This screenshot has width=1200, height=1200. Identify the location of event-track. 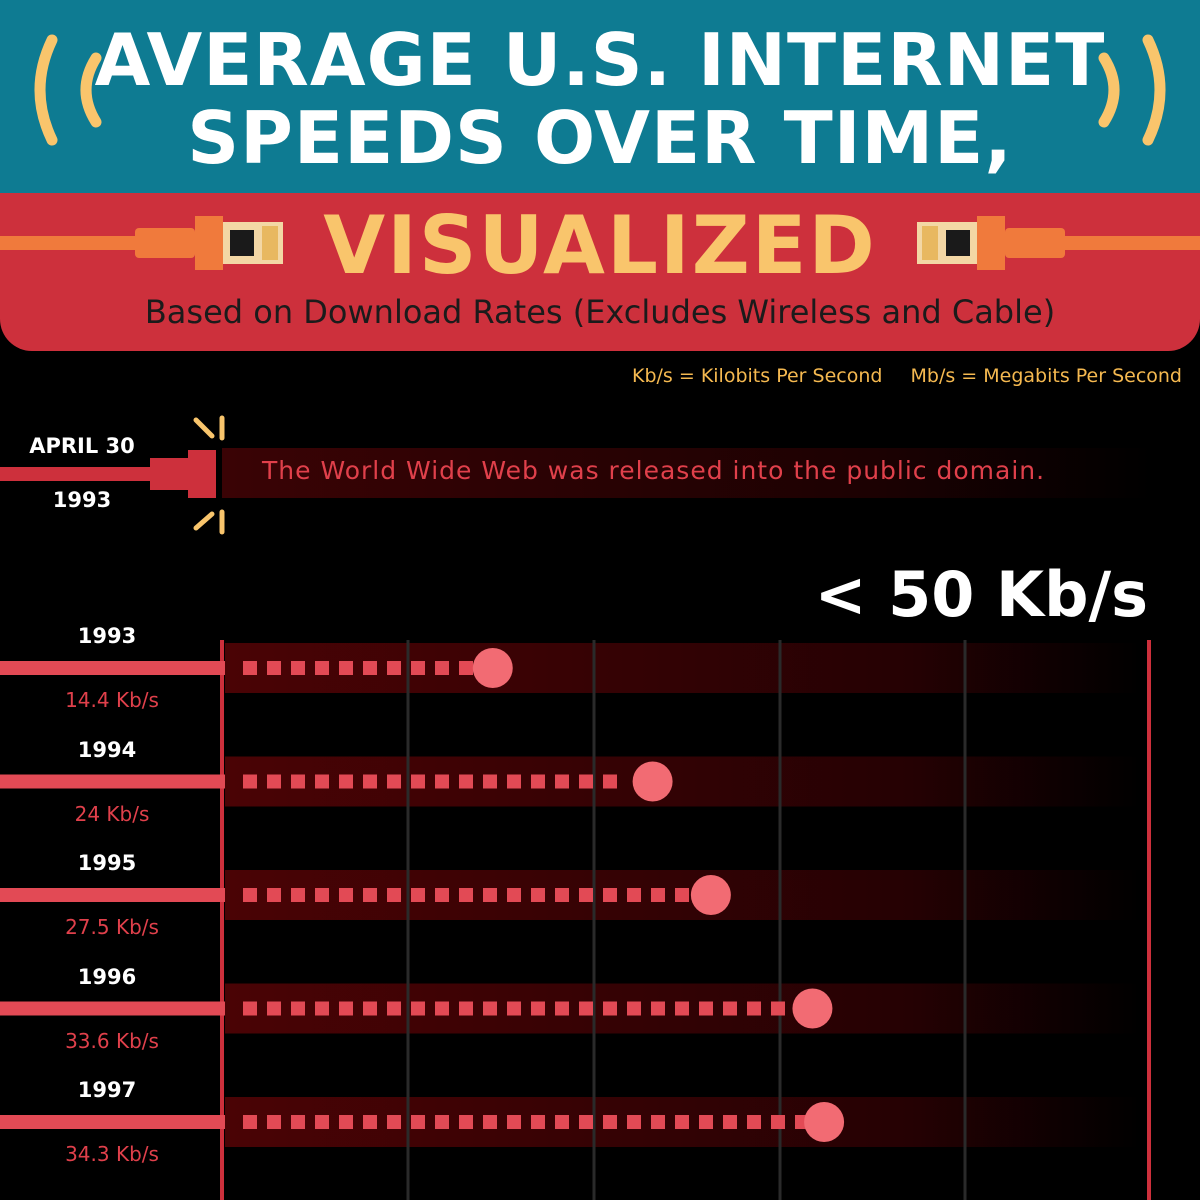
(687, 473).